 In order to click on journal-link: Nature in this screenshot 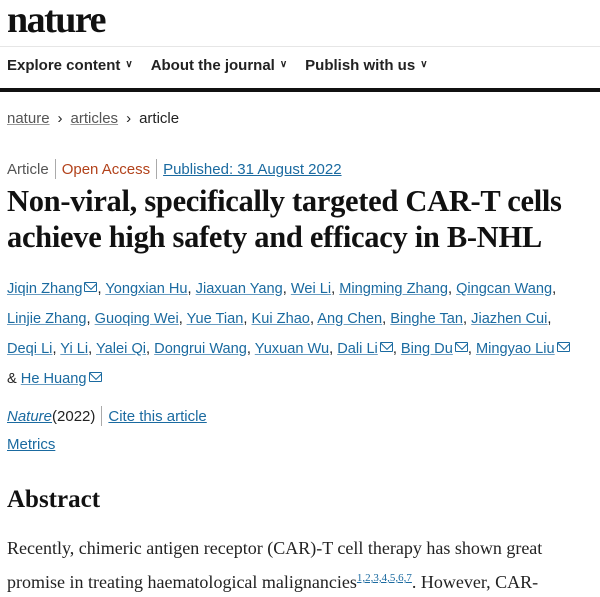, I will do `click(30, 416)`.